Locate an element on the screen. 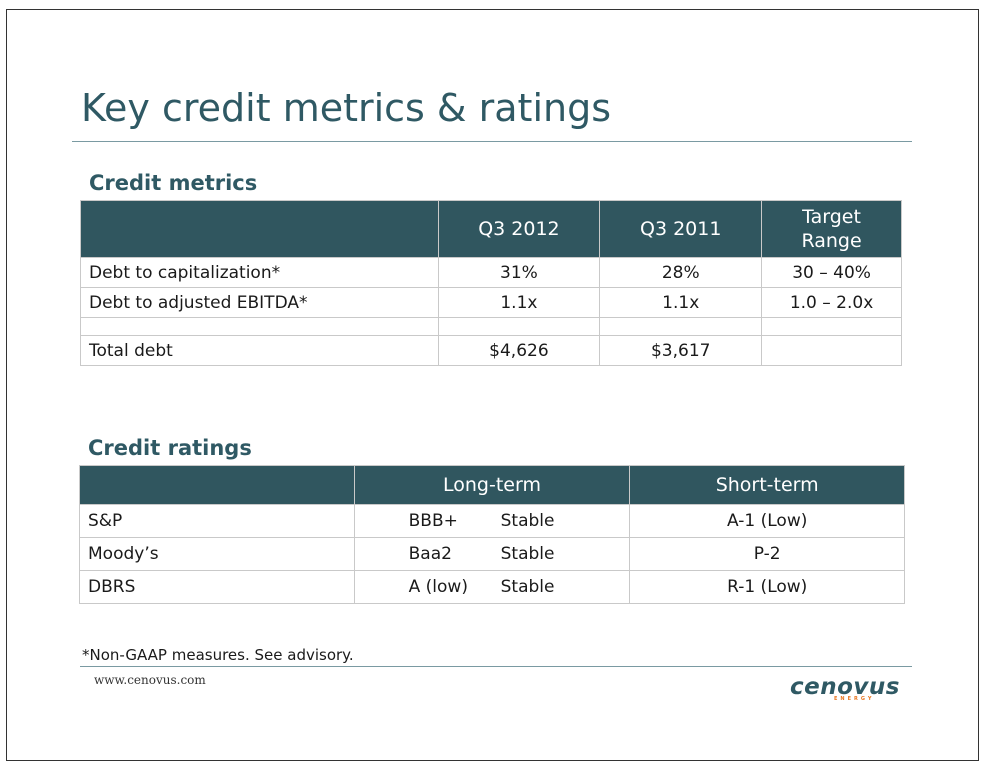 Image resolution: width=988 pixels, height=777 pixels. row-label: Debt to adjusted EBITDA* is located at coordinates (259, 302).